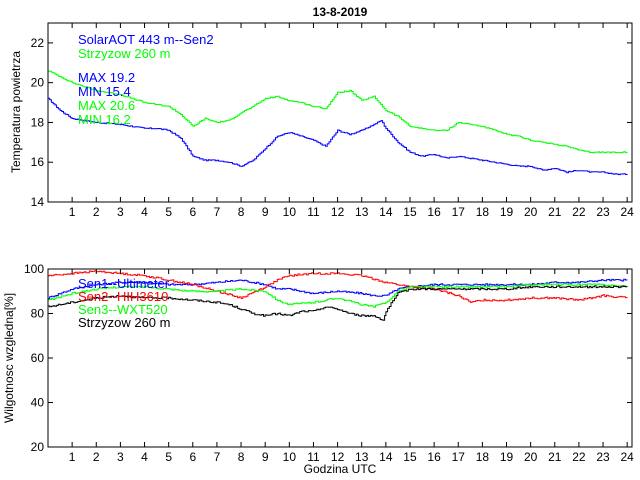  What do you see at coordinates (16, 112) in the screenshot?
I see `y-axis-label: Temperatura powietrza` at bounding box center [16, 112].